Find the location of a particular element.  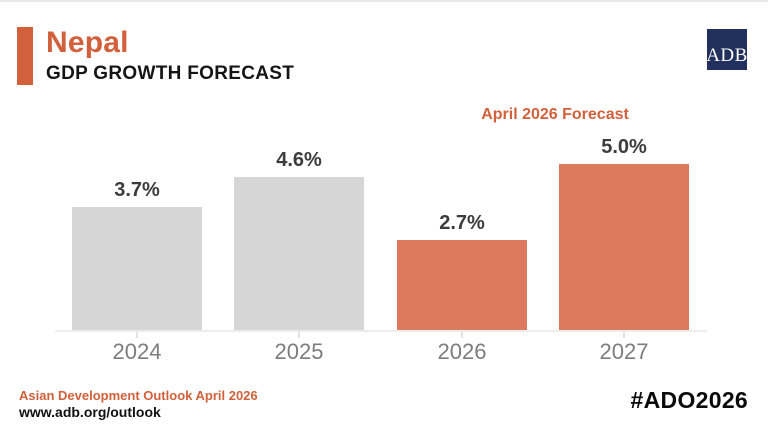

x-axis-line is located at coordinates (381, 331).